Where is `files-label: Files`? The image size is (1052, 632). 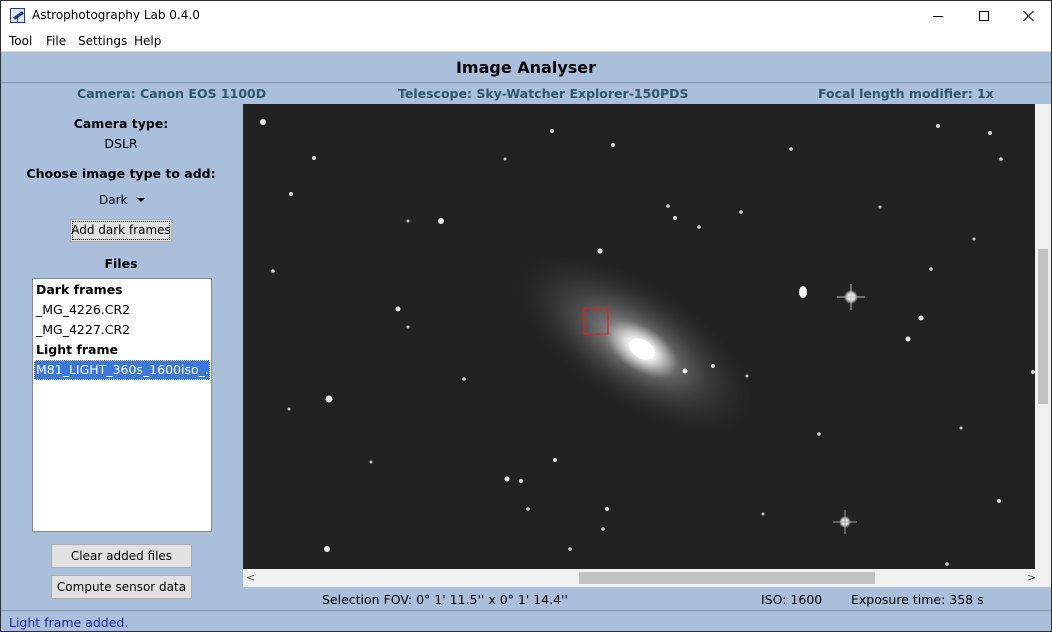 files-label: Files is located at coordinates (121, 263).